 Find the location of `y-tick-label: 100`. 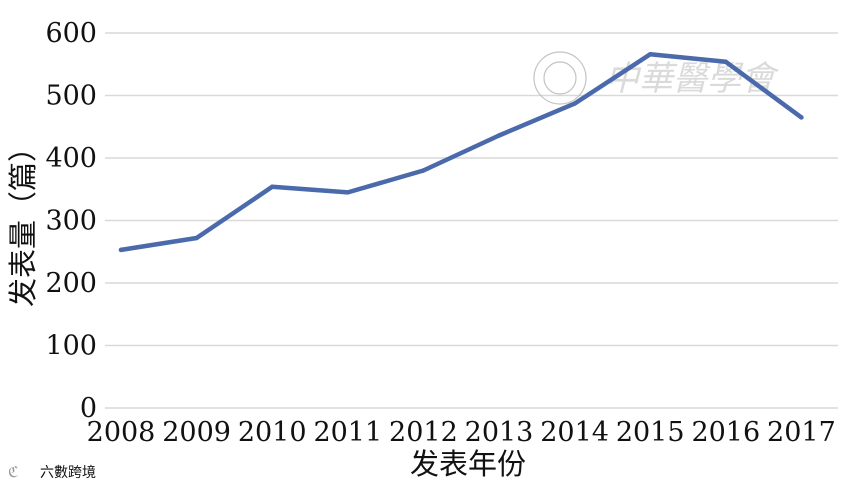

y-tick-label: 100 is located at coordinates (71, 346).